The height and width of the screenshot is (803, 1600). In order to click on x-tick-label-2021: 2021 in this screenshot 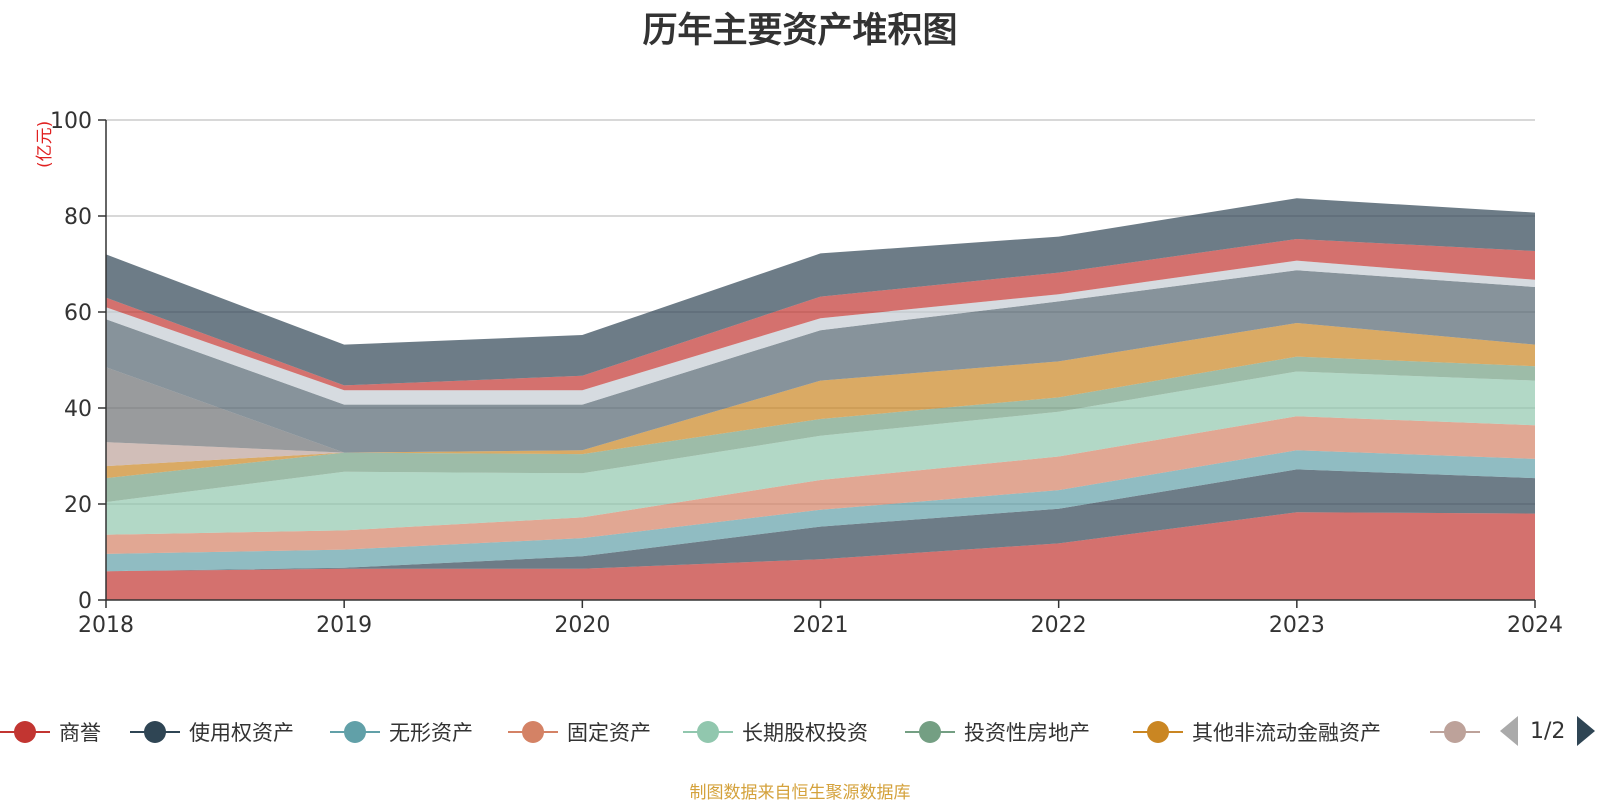, I will do `click(821, 625)`.